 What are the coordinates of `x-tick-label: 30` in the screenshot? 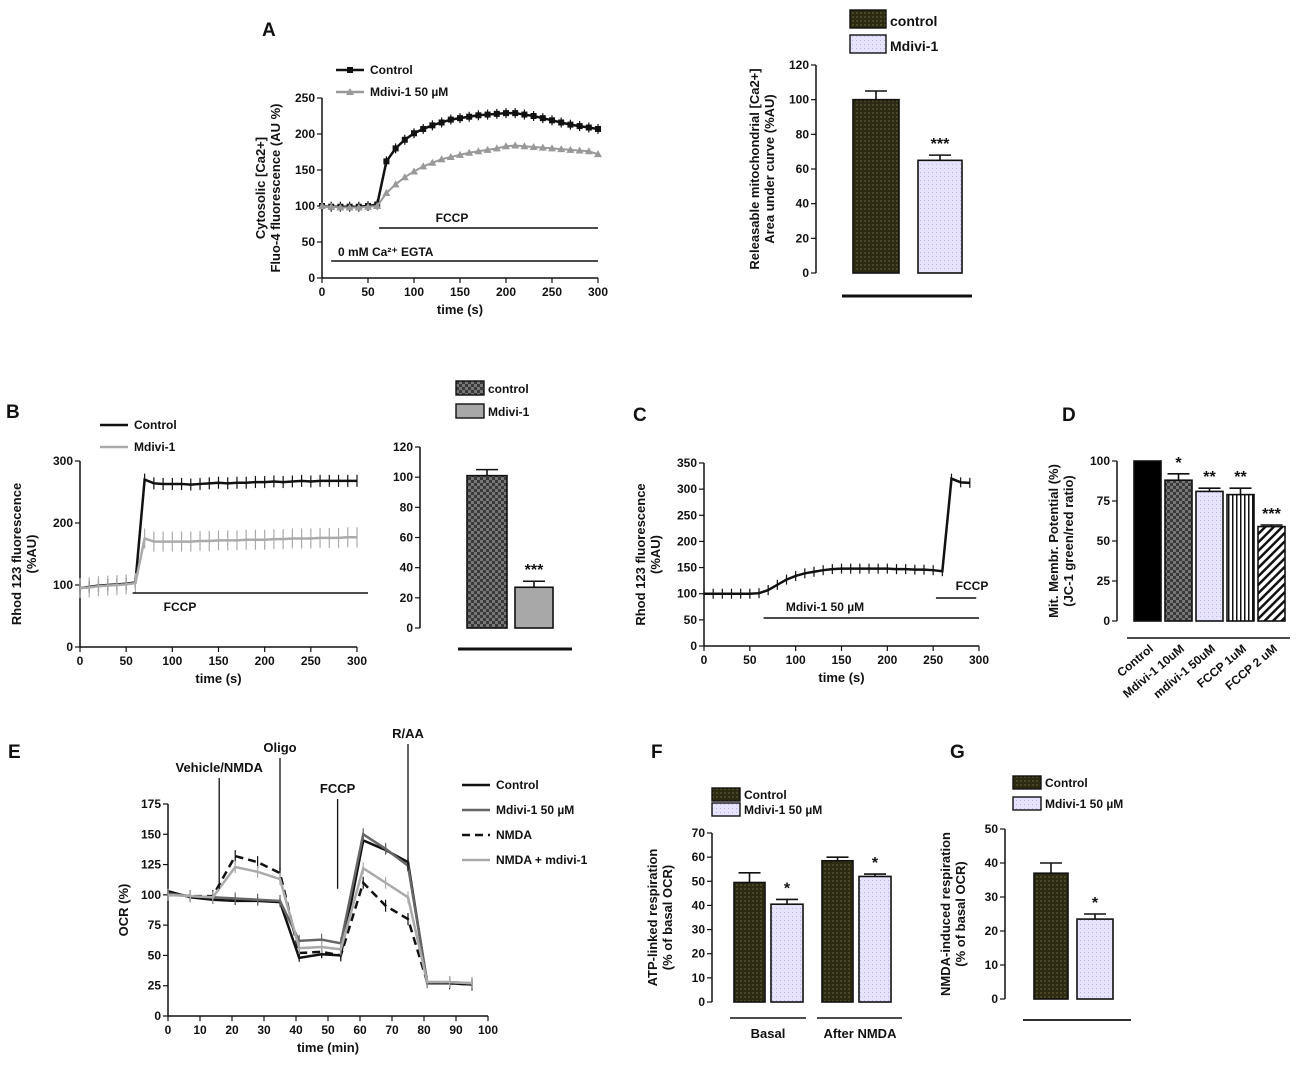 It's located at (264, 1030).